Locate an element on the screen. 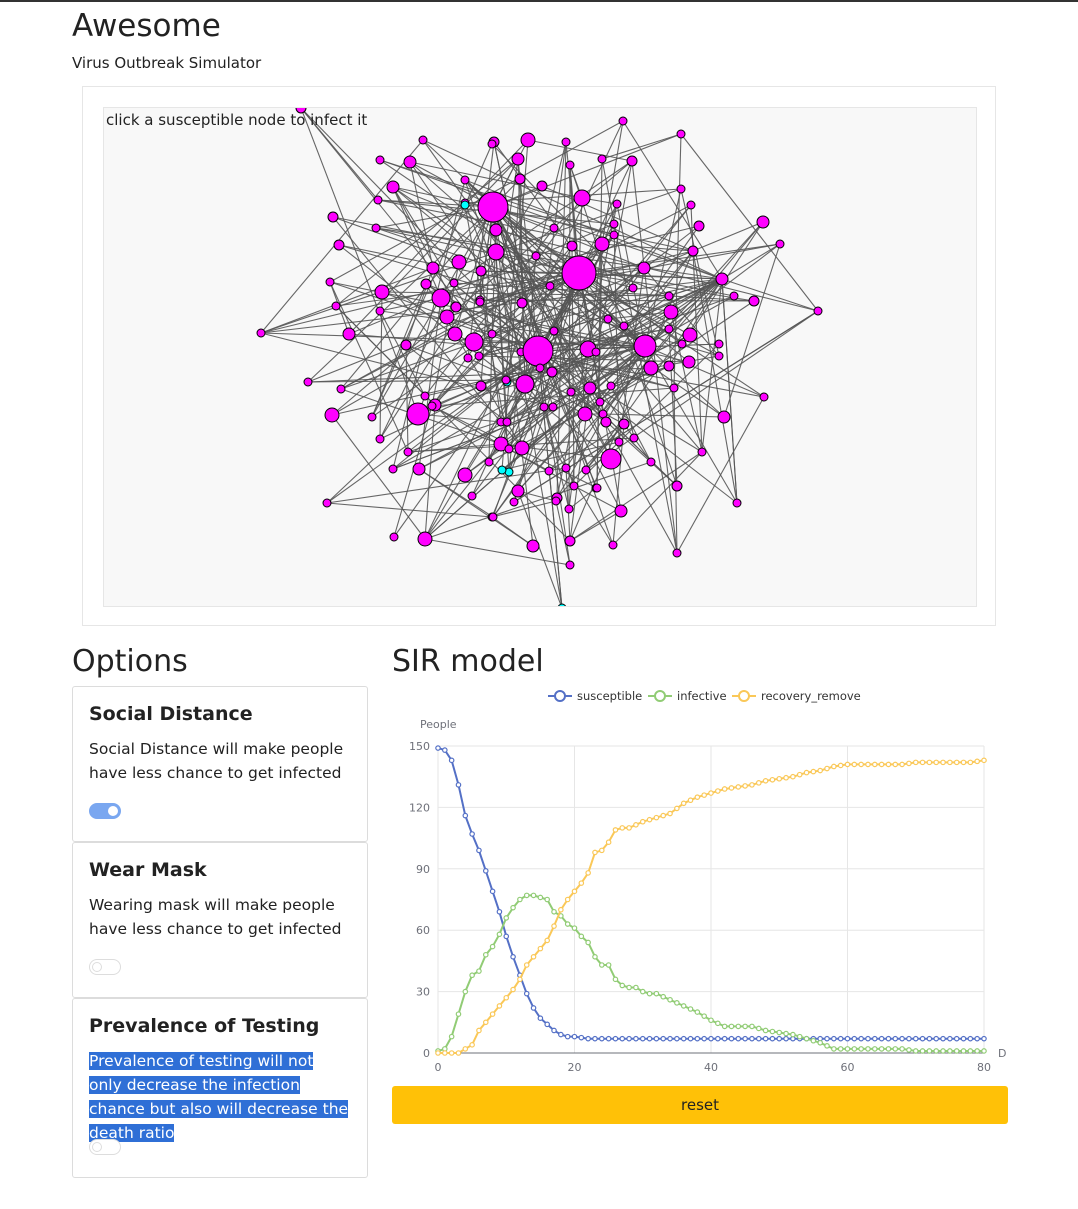  testing-toggle is located at coordinates (105, 1147).